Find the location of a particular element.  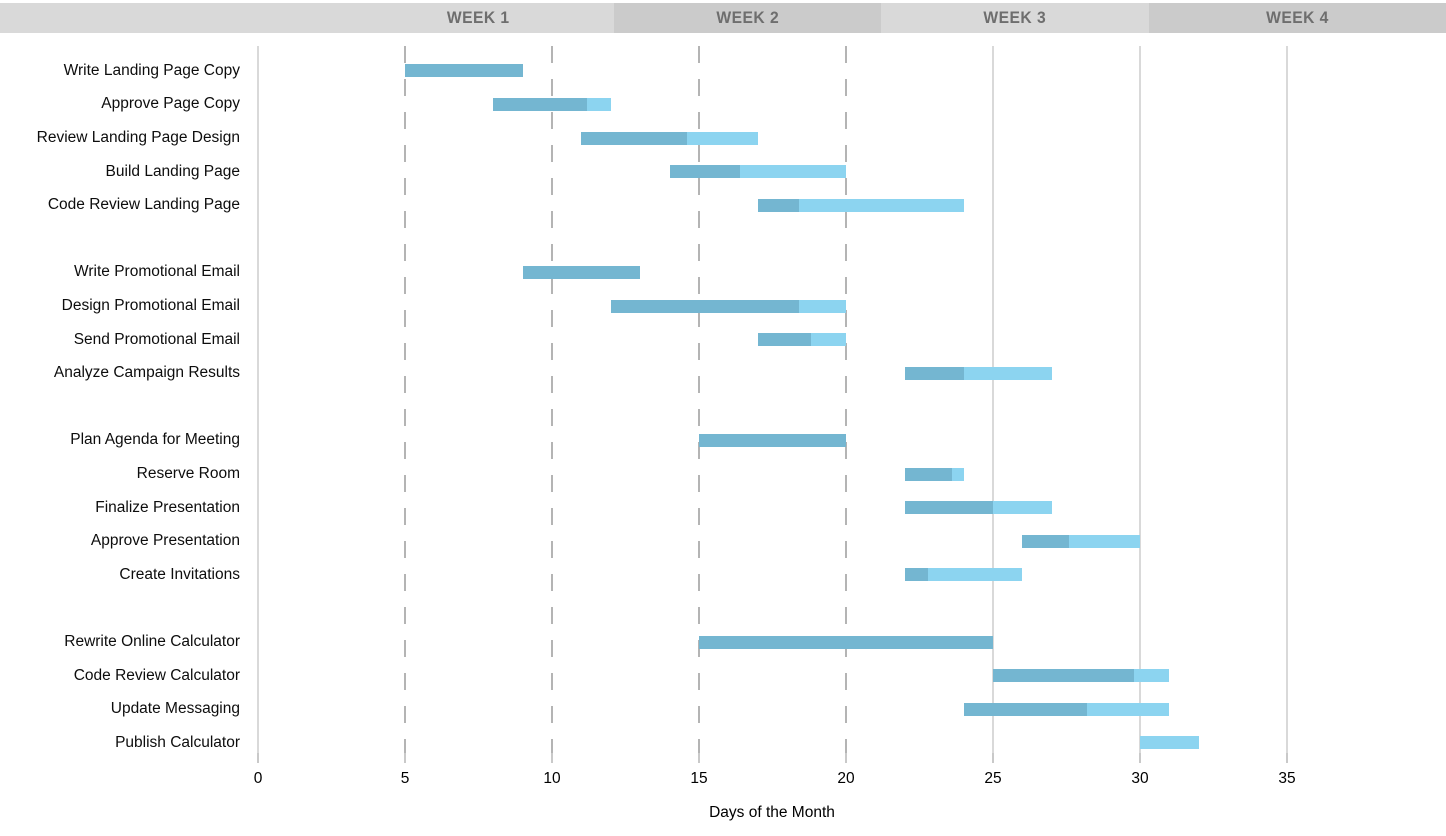

task-label: Review Landing Page Design is located at coordinates (138, 137).